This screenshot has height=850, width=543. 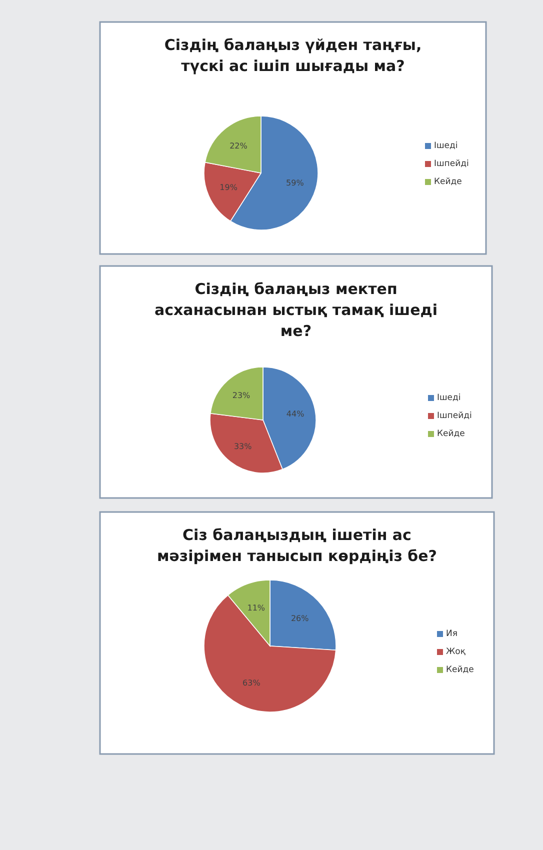 I want to click on data-label: 63%, so click(x=251, y=683).